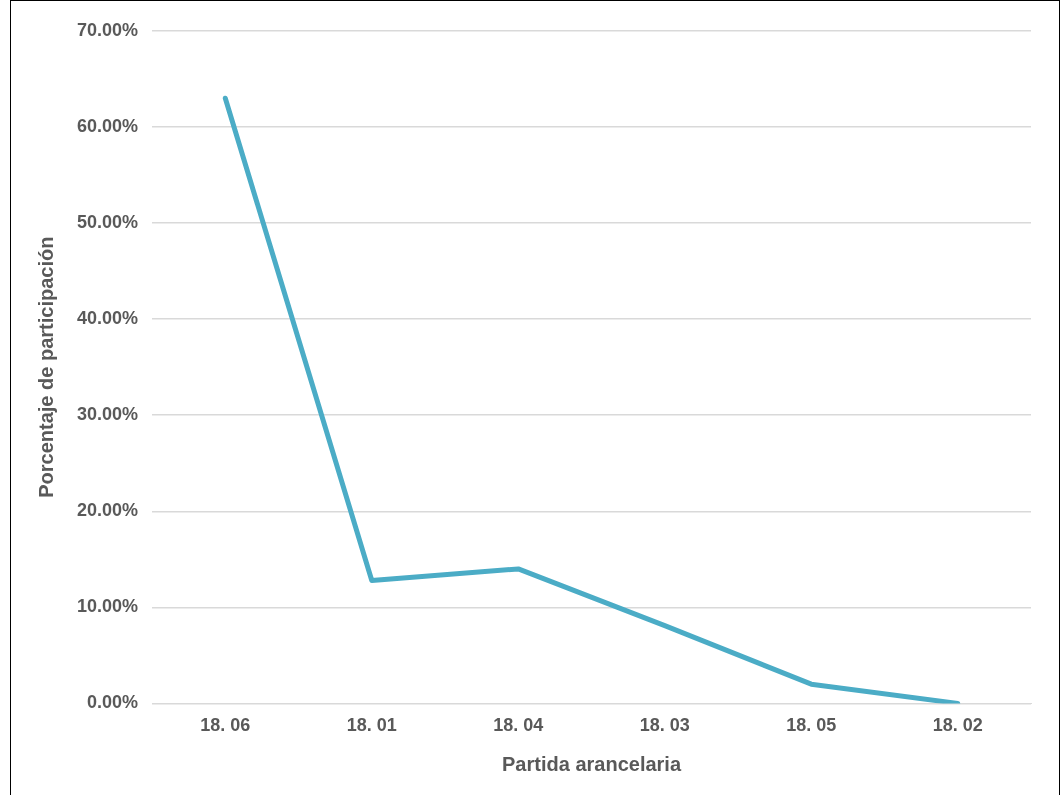  What do you see at coordinates (518, 725) in the screenshot?
I see `x-tick-label: 18. 04` at bounding box center [518, 725].